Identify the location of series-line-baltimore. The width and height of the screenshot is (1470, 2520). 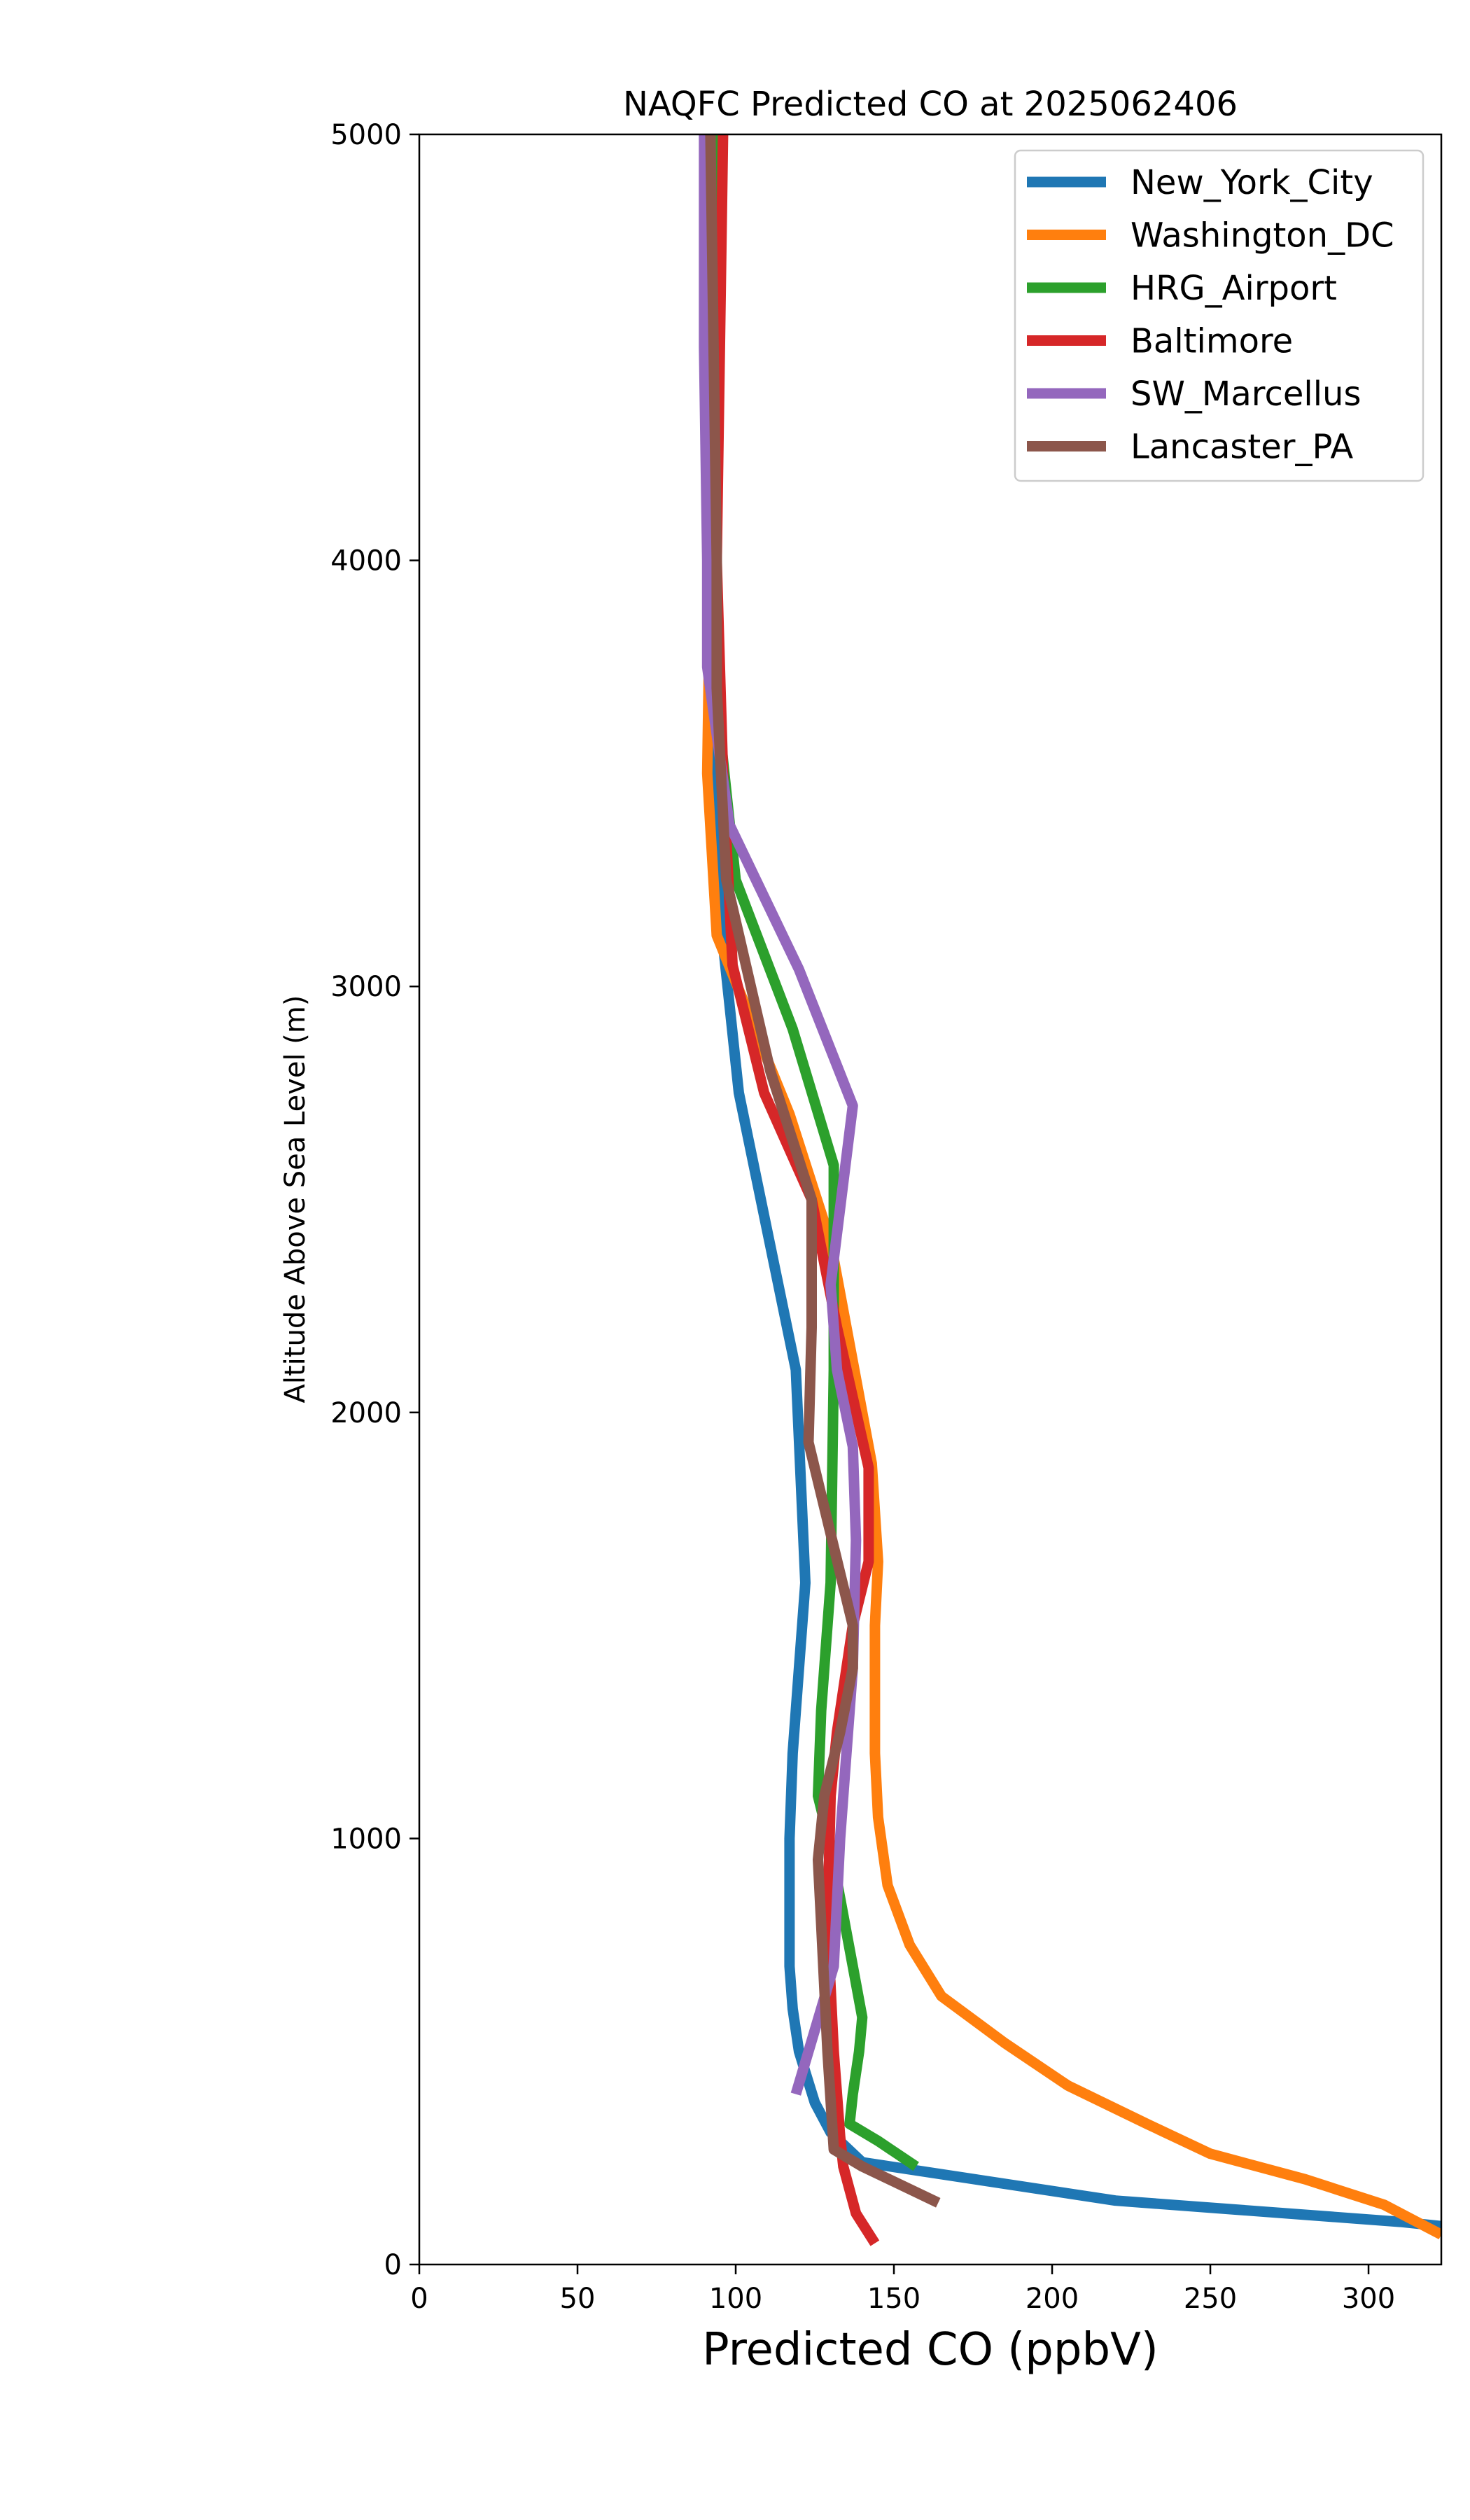
(795, 1190).